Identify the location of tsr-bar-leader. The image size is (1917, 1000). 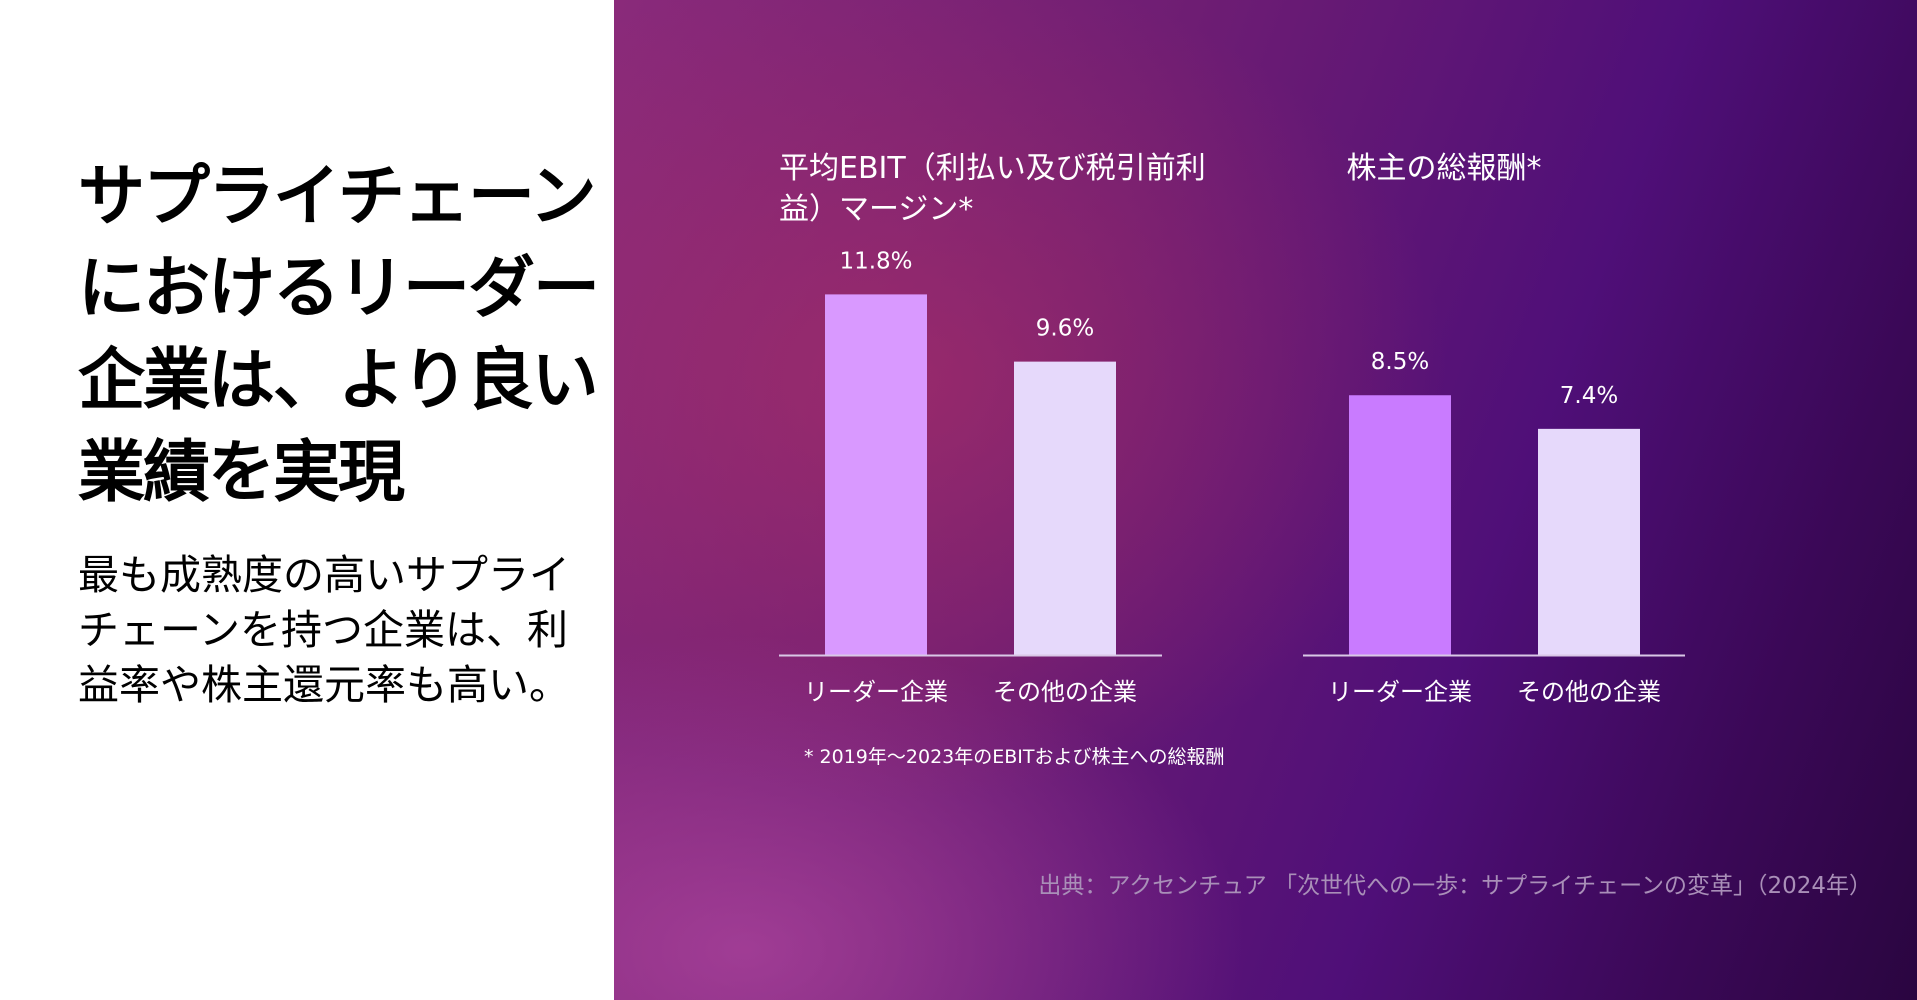
(1400, 525).